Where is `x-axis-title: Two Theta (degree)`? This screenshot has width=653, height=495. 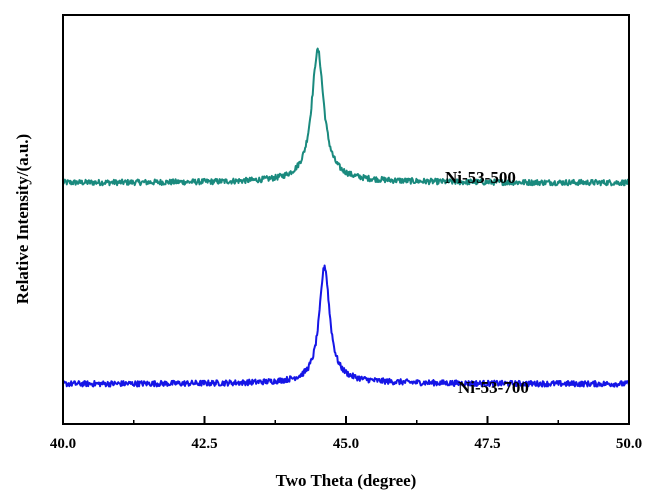 x-axis-title: Two Theta (degree) is located at coordinates (346, 480).